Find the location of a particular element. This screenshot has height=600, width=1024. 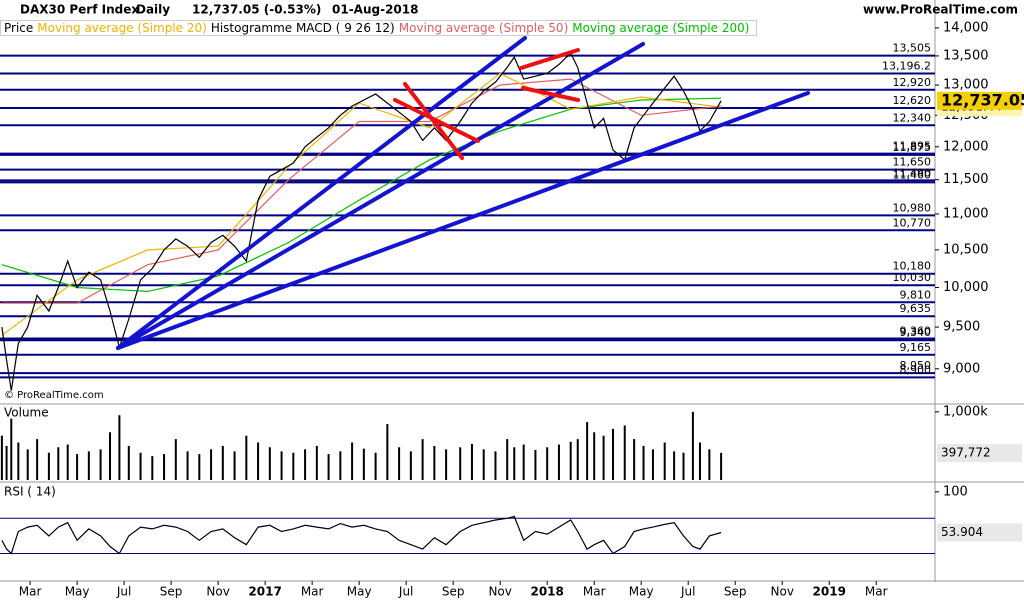

y-tick-label: 10,500 is located at coordinates (966, 249).